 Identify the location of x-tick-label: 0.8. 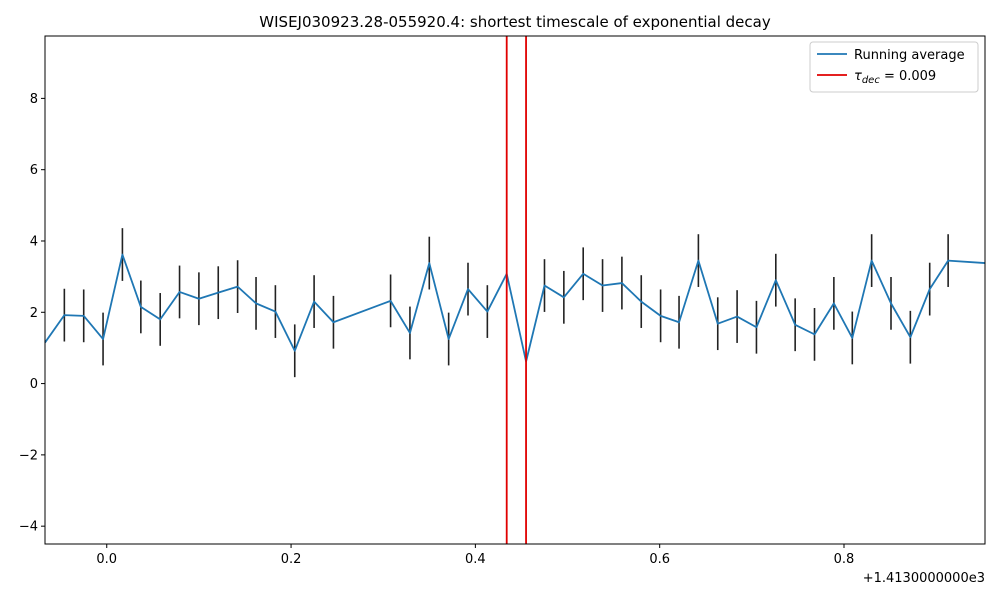
(844, 559).